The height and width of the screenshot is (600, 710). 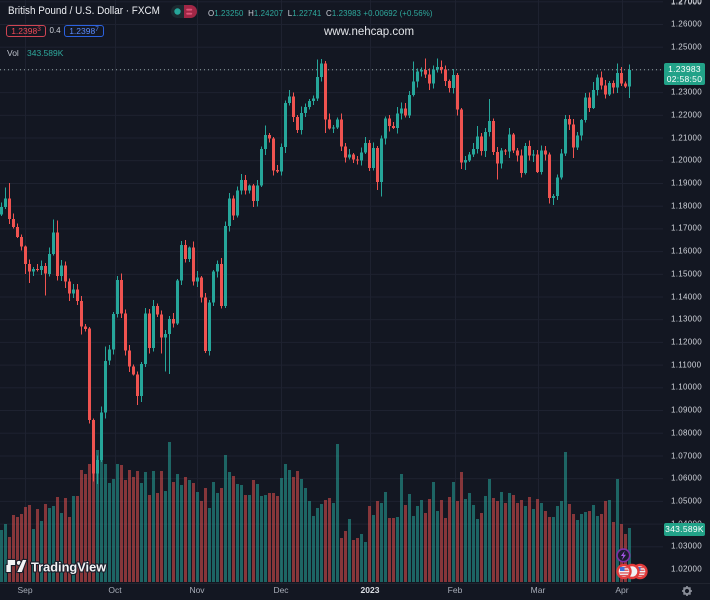 What do you see at coordinates (68, 567) in the screenshot?
I see `svg-text: TradingView` at bounding box center [68, 567].